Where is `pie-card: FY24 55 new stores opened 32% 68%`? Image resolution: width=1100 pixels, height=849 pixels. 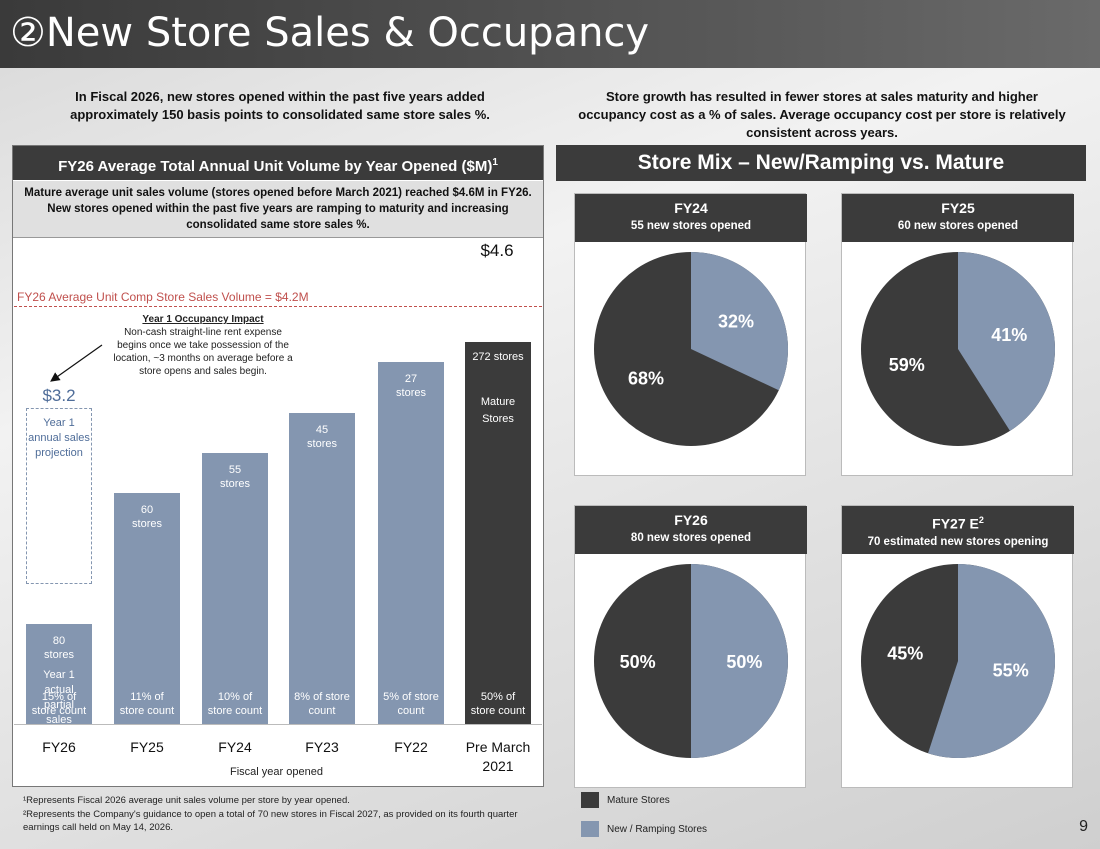
pie-card: FY24 55 new stores opened 32% 68% is located at coordinates (690, 334).